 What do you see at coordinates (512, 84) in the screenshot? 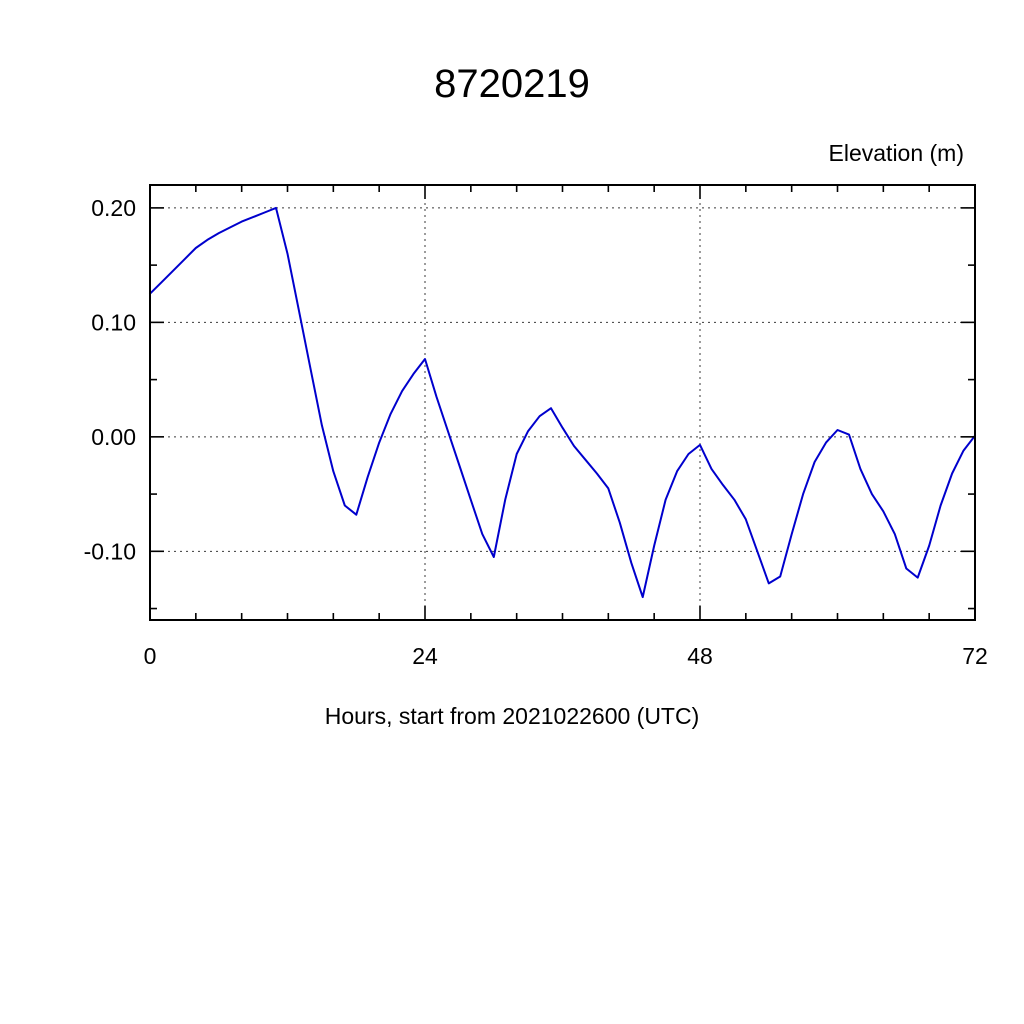
I see `chart-title: 8720219` at bounding box center [512, 84].